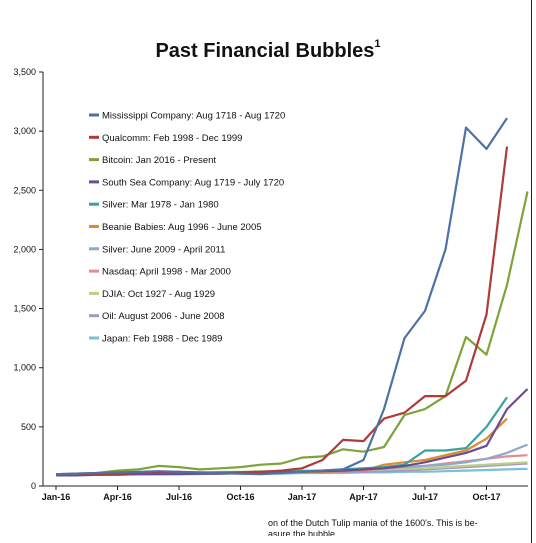  I want to click on x-tick-label: Jan-17, so click(302, 497).